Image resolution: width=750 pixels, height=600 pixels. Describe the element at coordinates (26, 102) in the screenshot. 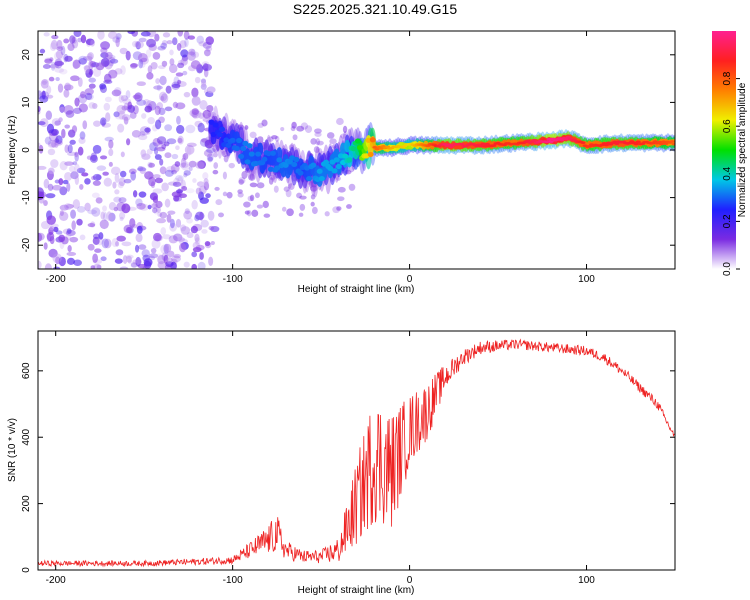

I see `spectrogram-ytick-label: 10` at that location.